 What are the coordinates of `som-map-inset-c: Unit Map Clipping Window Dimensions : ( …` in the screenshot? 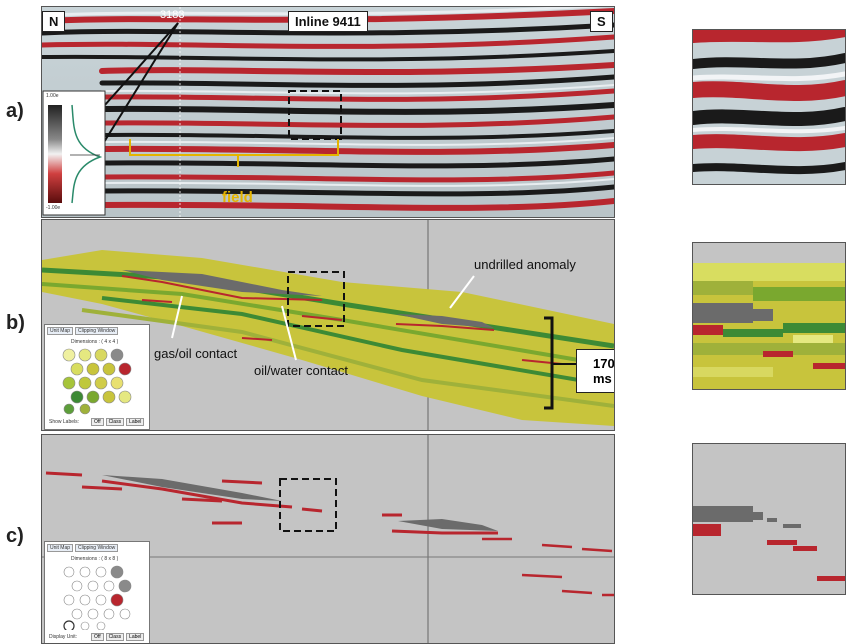 It's located at (97, 592).